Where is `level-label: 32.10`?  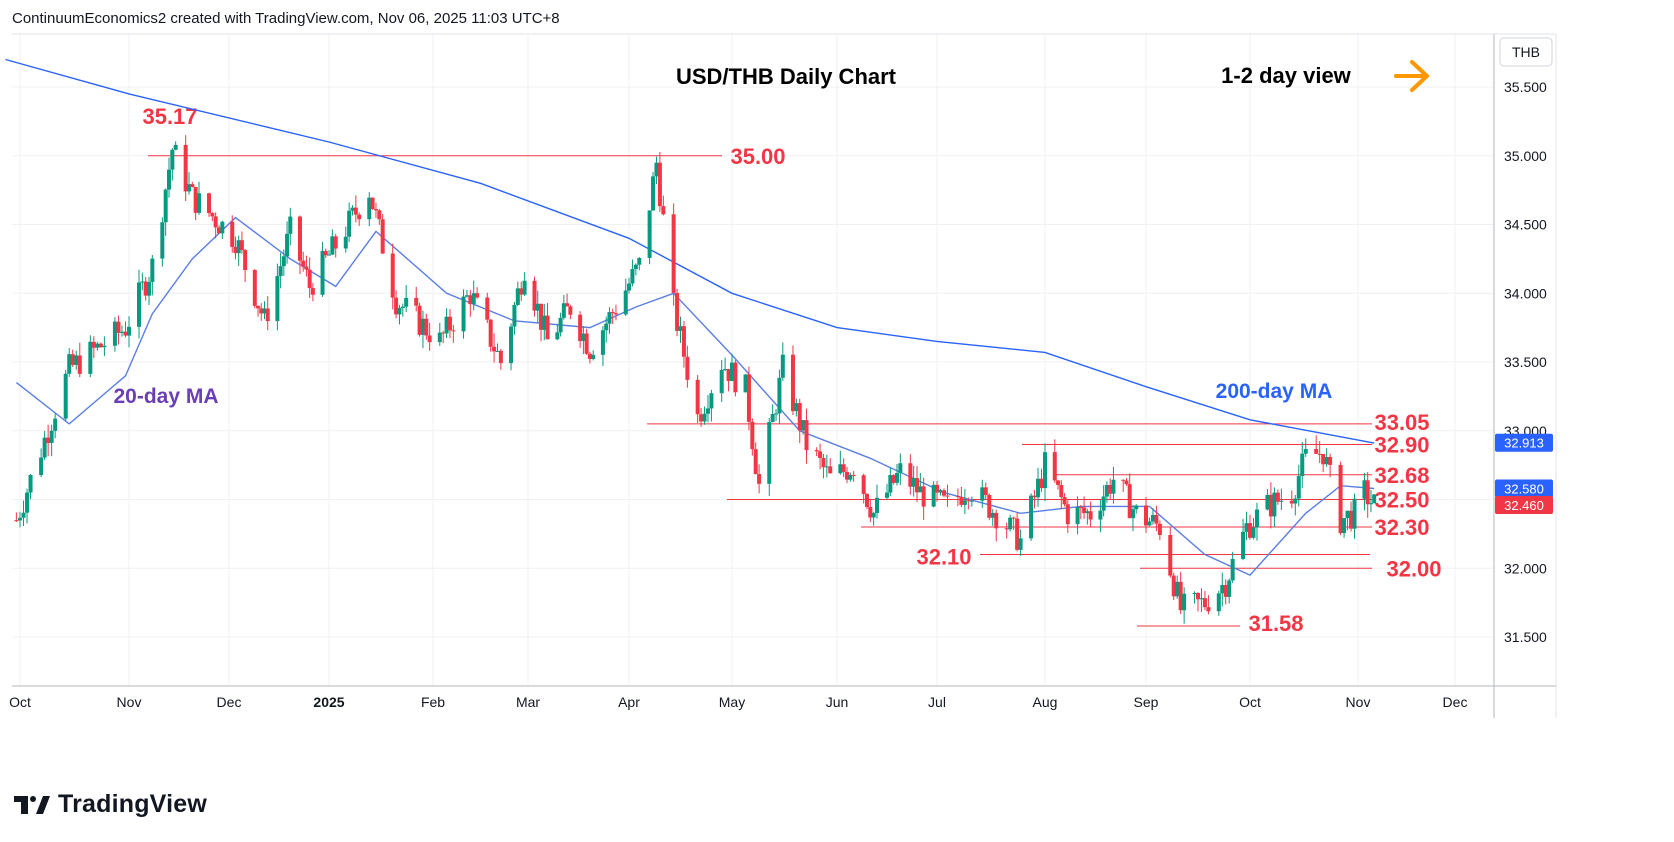 level-label: 32.10 is located at coordinates (943, 557).